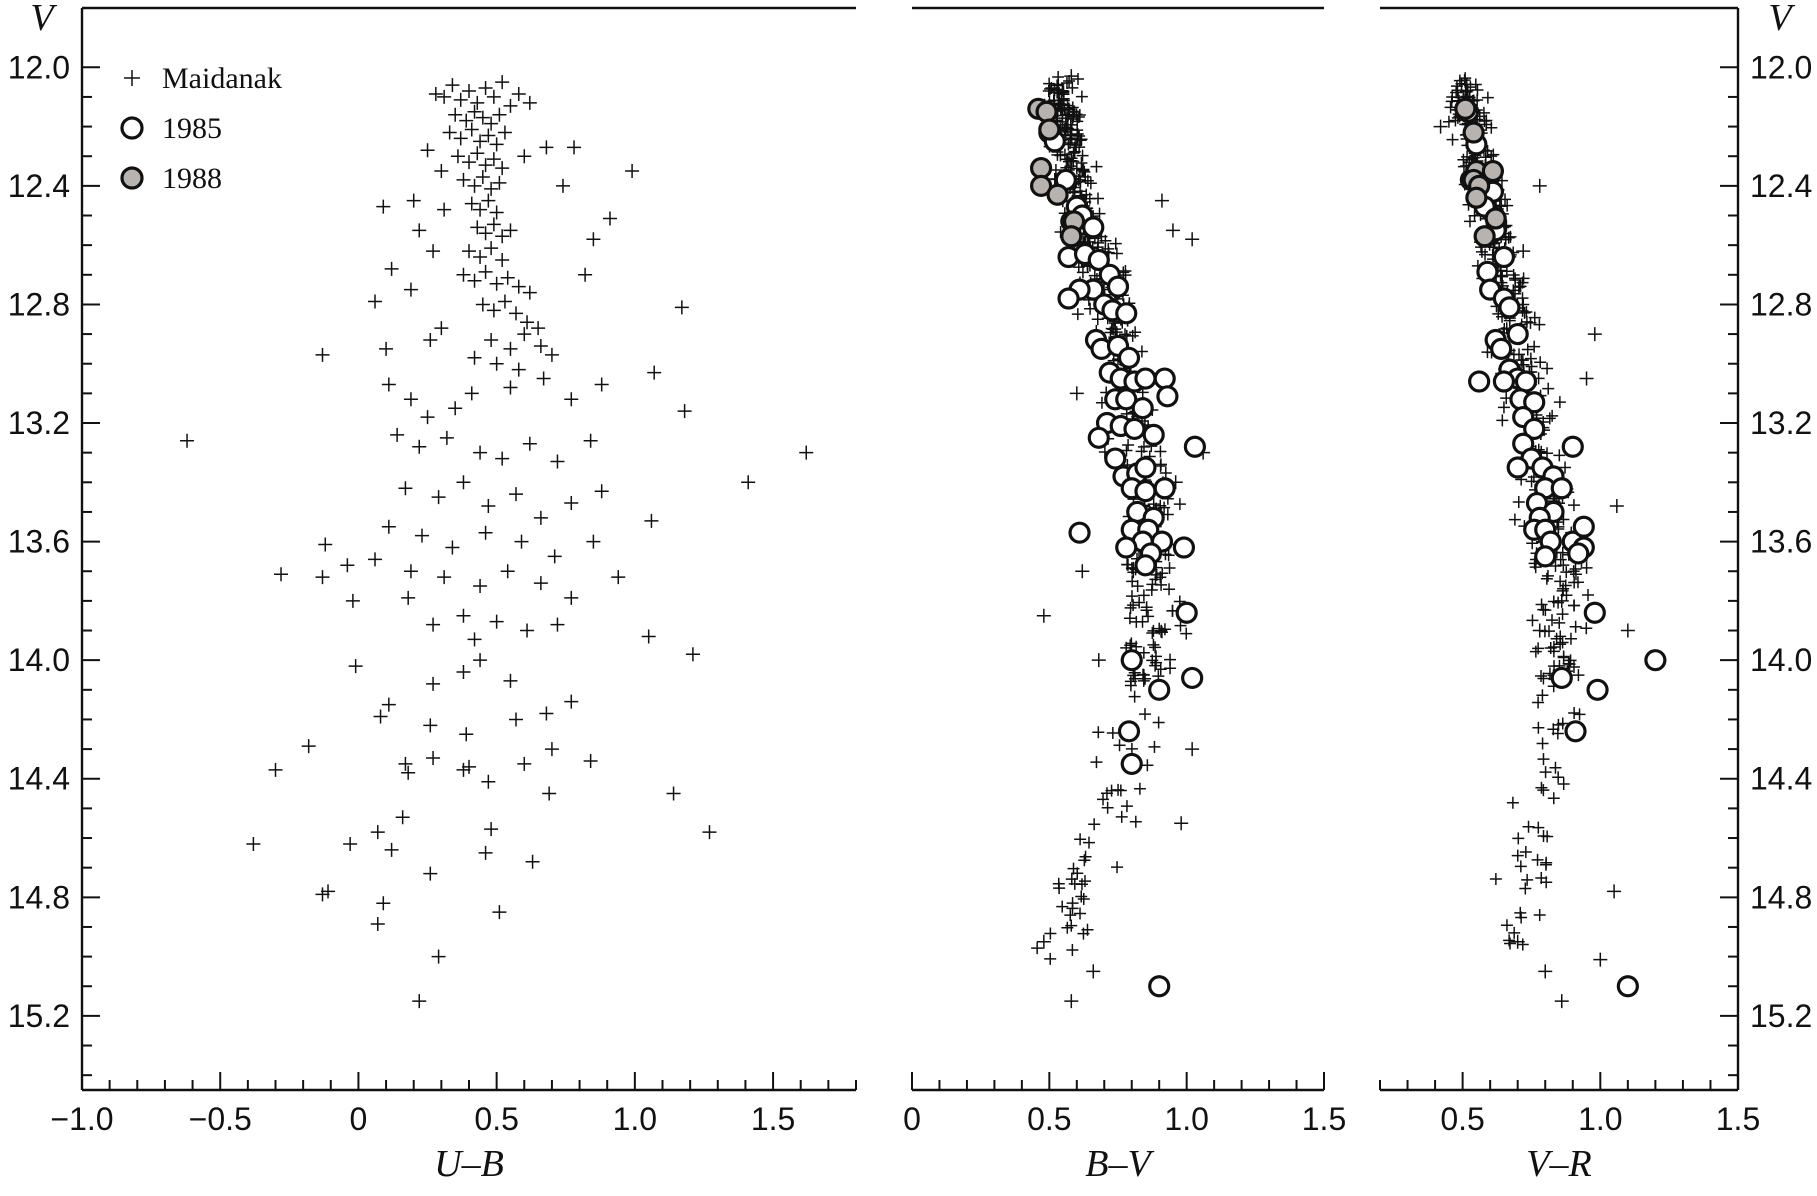 The image size is (1817, 1196). I want to click on legend-marker-1985, so click(132, 128).